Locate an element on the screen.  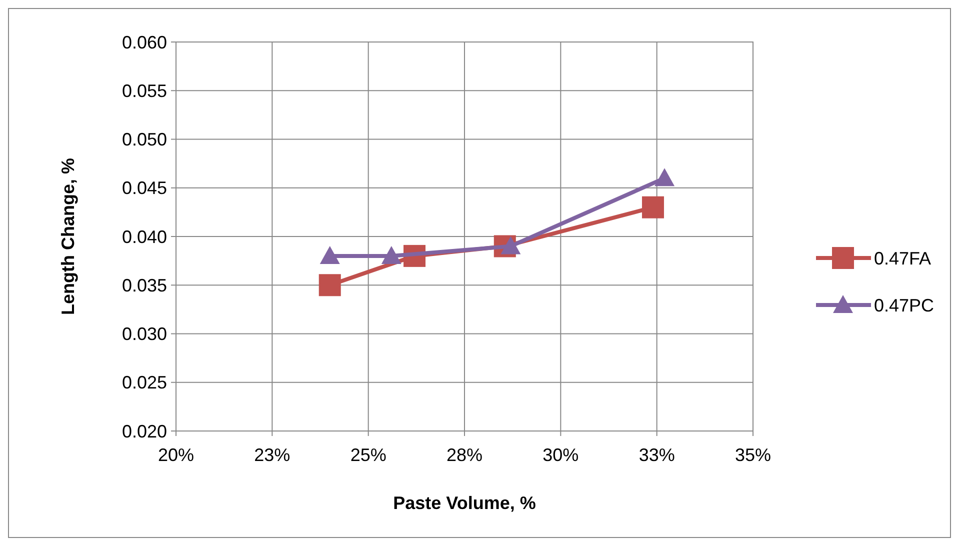
y-axis-title: Length Change, % is located at coordinates (68, 236).